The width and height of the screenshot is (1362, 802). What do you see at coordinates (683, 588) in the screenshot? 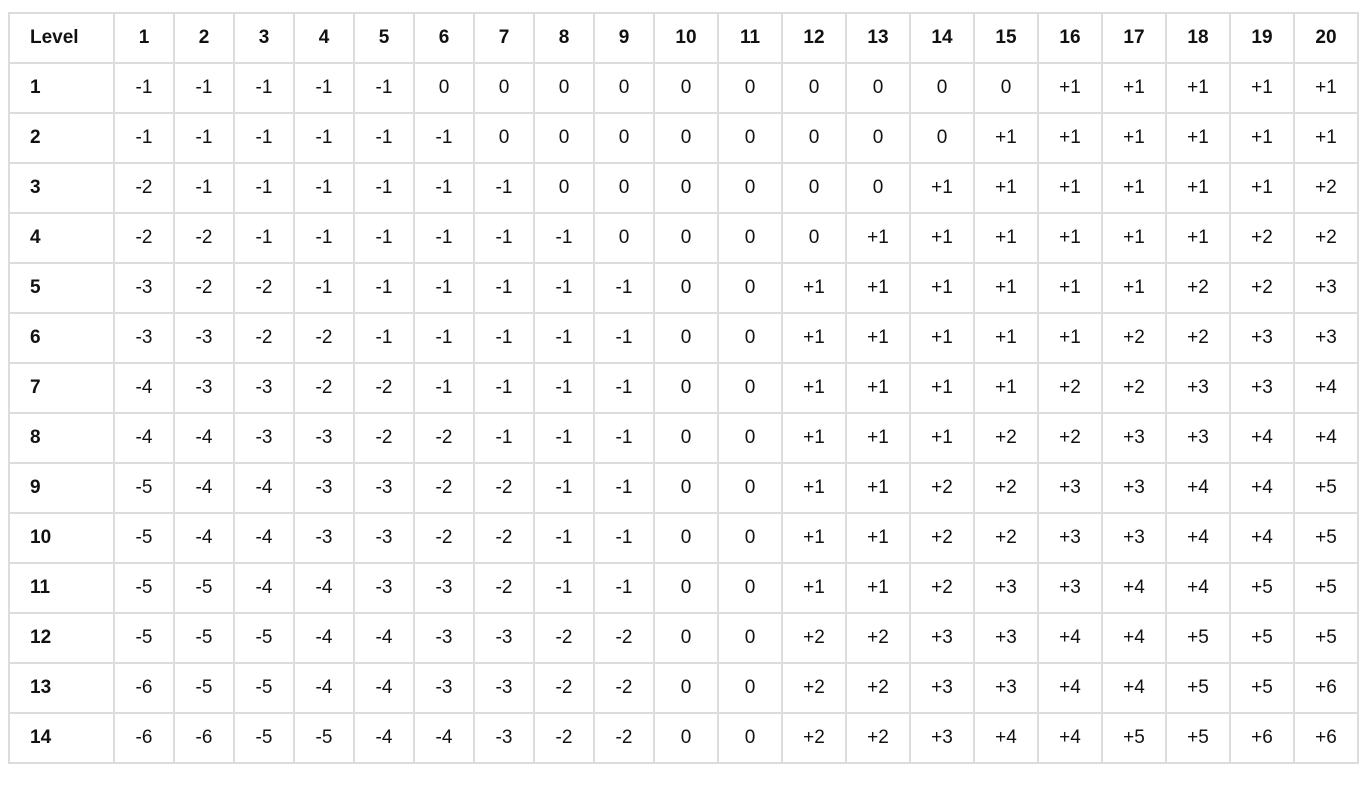
I see `table-row: 11 -5 -5 -4 -4 -3 -3 -2 -1 -1 0 0 +1 +1 +2 +3 +3 +4 +4 +5 +5` at bounding box center [683, 588].